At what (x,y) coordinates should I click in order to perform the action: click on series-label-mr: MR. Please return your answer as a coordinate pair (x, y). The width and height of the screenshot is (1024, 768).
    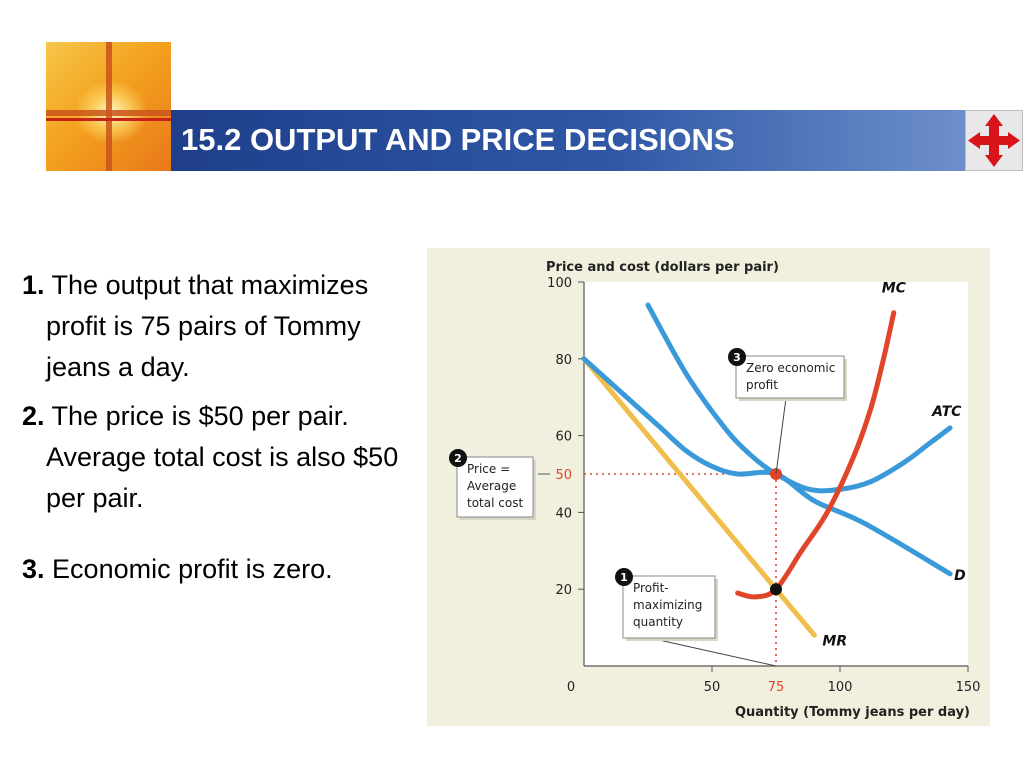
    Looking at the image, I should click on (834, 641).